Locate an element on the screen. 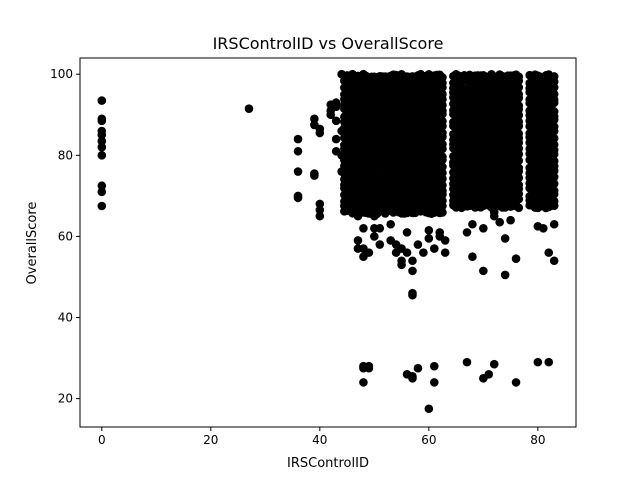 This screenshot has width=640, height=480. y-tick-label: 100 is located at coordinates (61, 74).